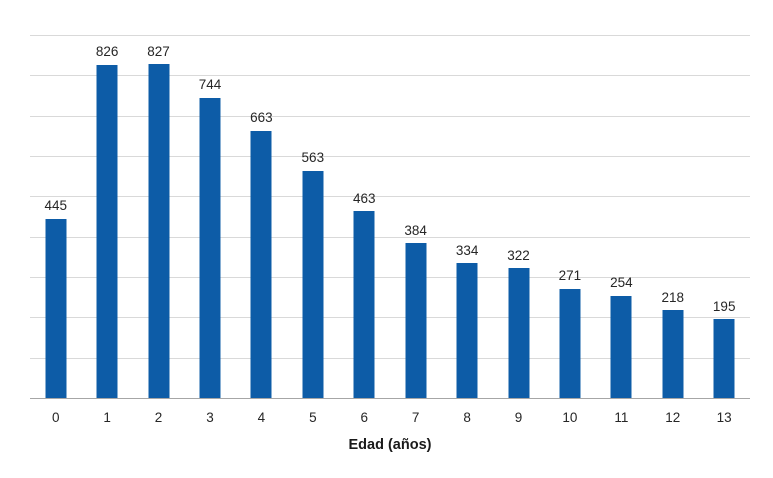 This screenshot has height=478, width=773. I want to click on x-tick-label: 6, so click(364, 417).